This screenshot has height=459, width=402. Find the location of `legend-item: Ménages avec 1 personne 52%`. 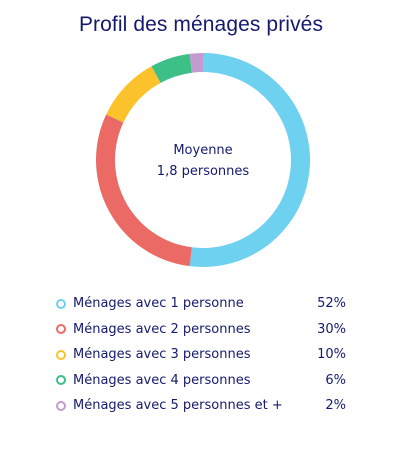

legend-item: Ménages avec 1 personne 52% is located at coordinates (200, 304).